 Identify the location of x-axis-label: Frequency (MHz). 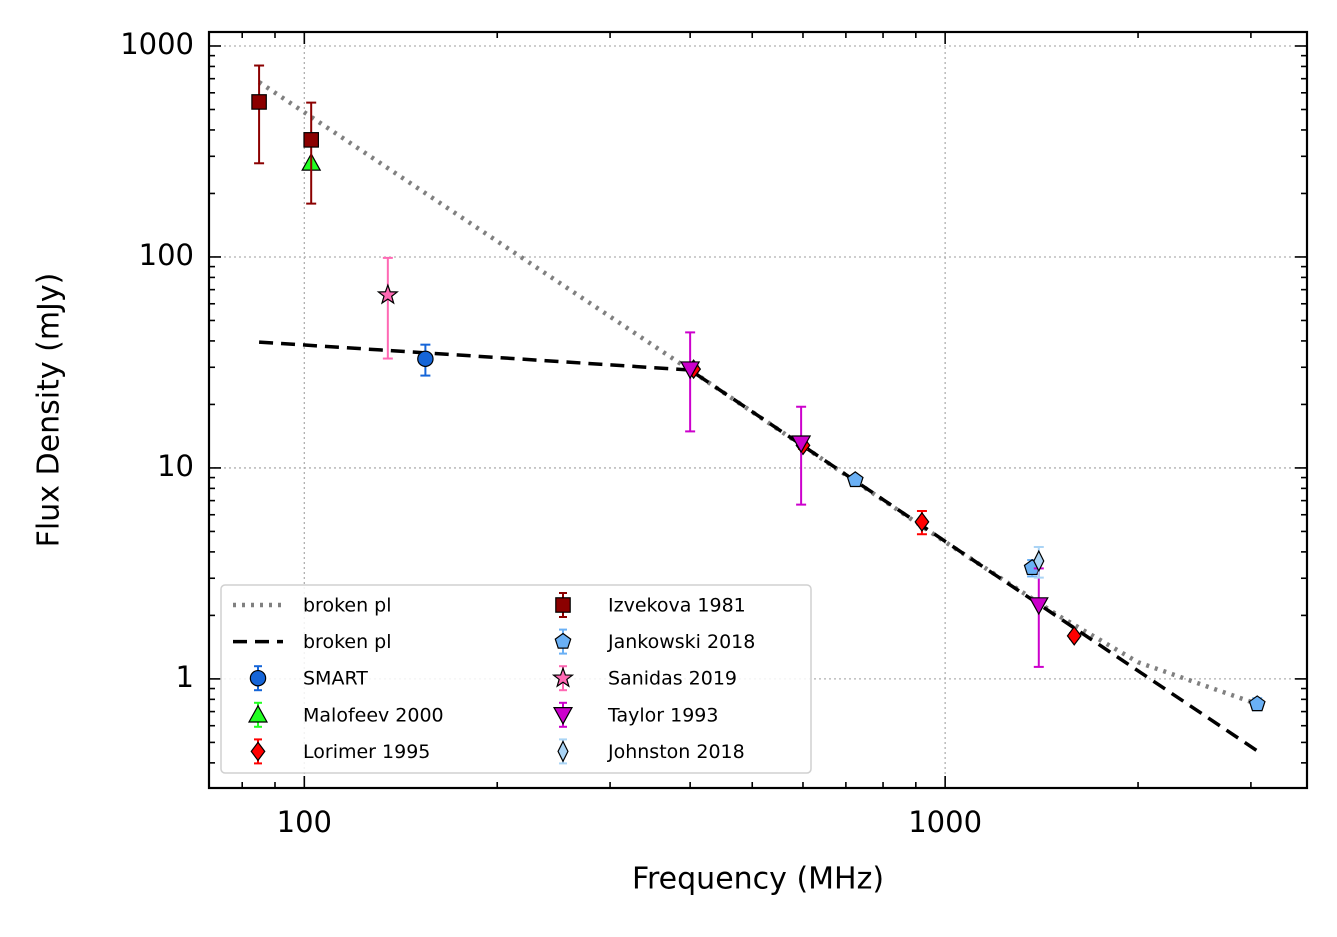
(758, 879).